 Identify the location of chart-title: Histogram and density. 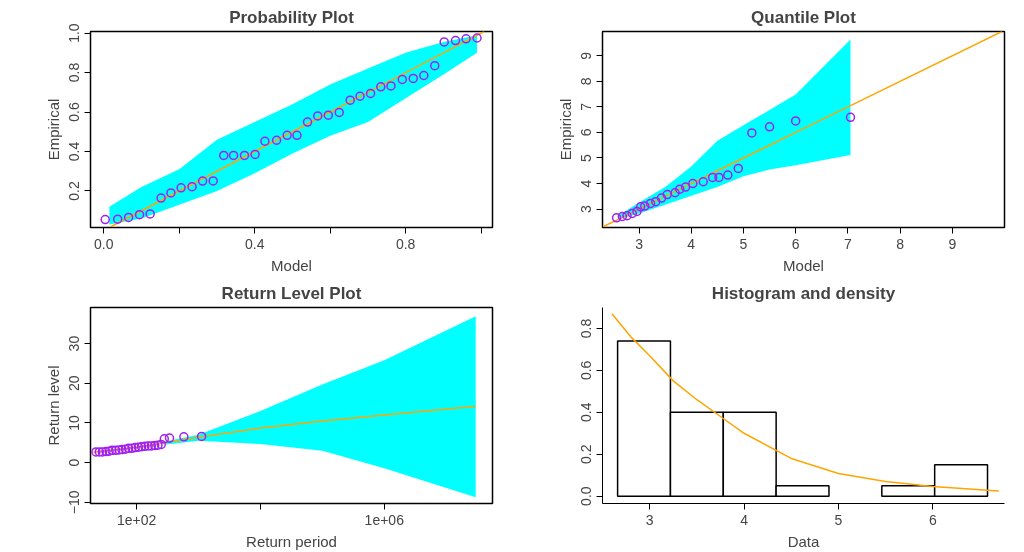
(803, 293).